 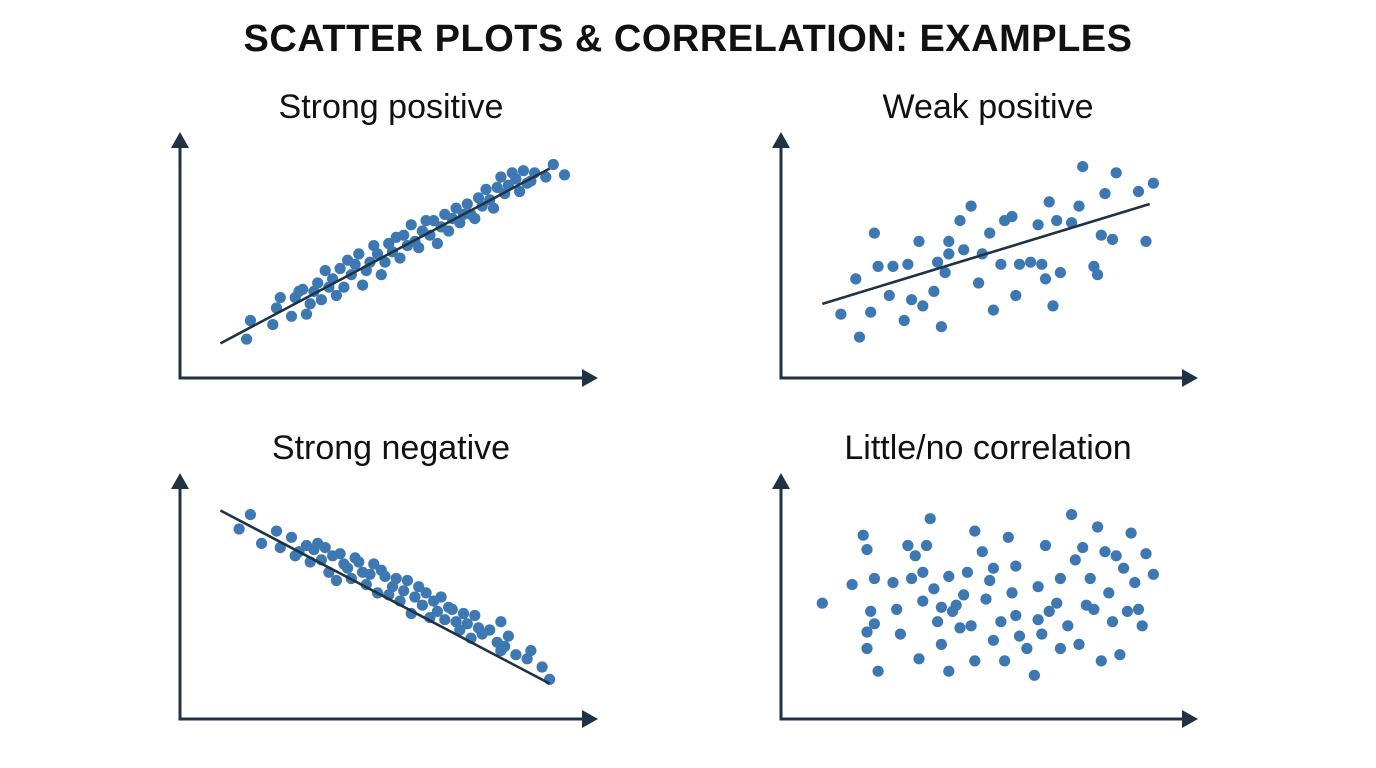 What do you see at coordinates (1190, 719) in the screenshot?
I see `x-axis-arrow` at bounding box center [1190, 719].